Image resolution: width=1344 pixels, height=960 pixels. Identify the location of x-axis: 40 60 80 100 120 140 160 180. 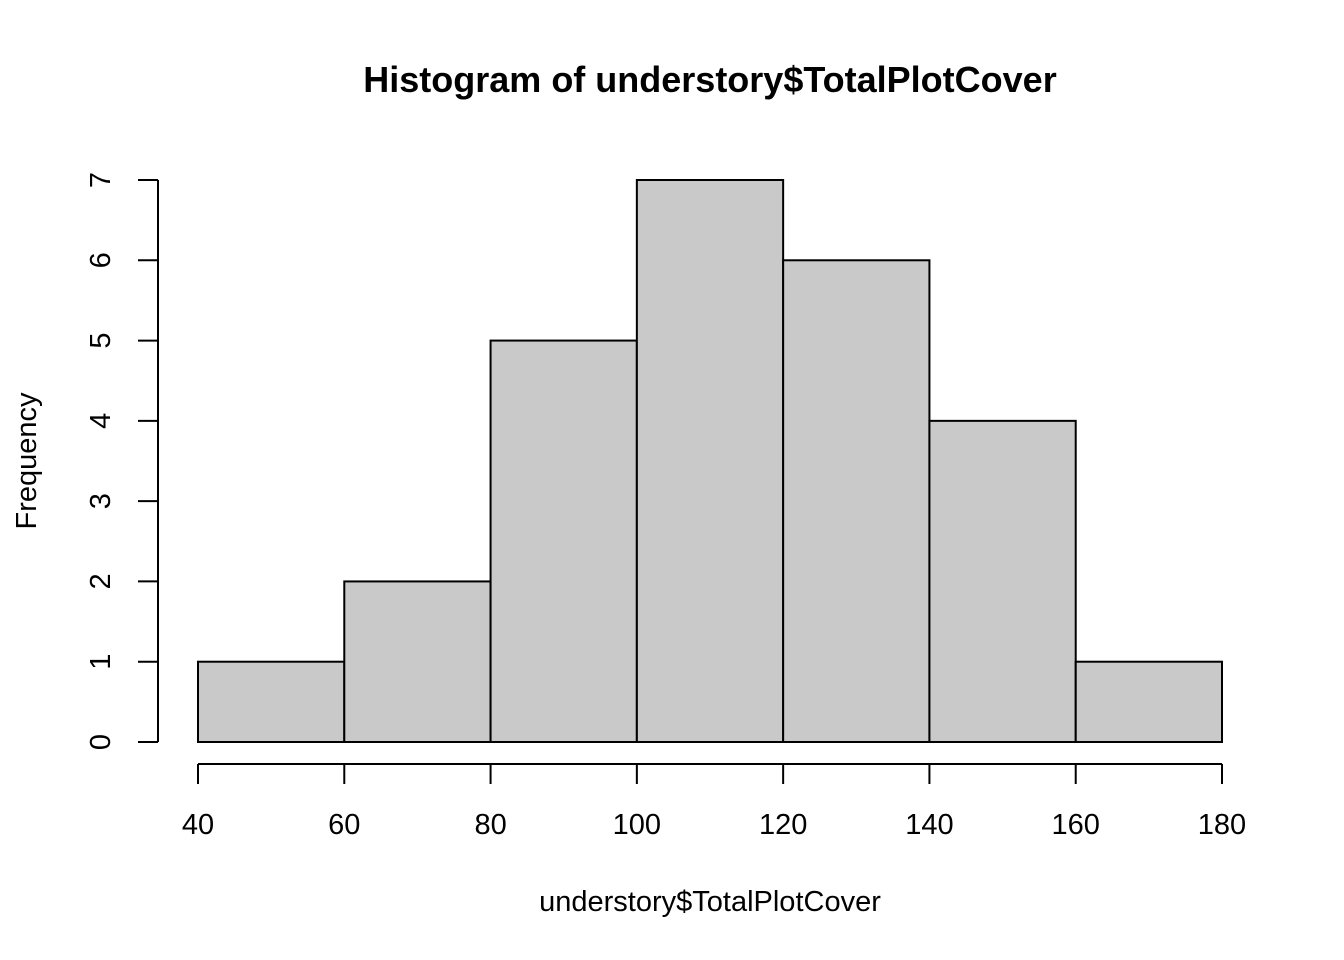
(714, 802).